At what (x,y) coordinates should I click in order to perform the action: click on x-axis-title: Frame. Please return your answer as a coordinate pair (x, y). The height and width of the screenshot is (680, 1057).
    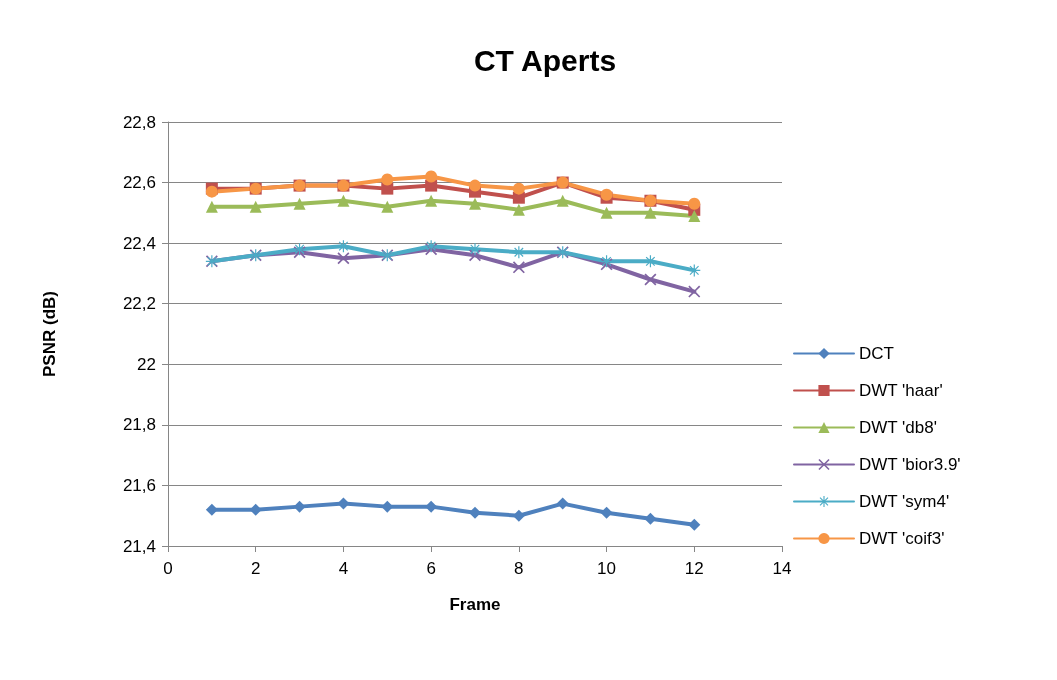
    Looking at the image, I should click on (475, 604).